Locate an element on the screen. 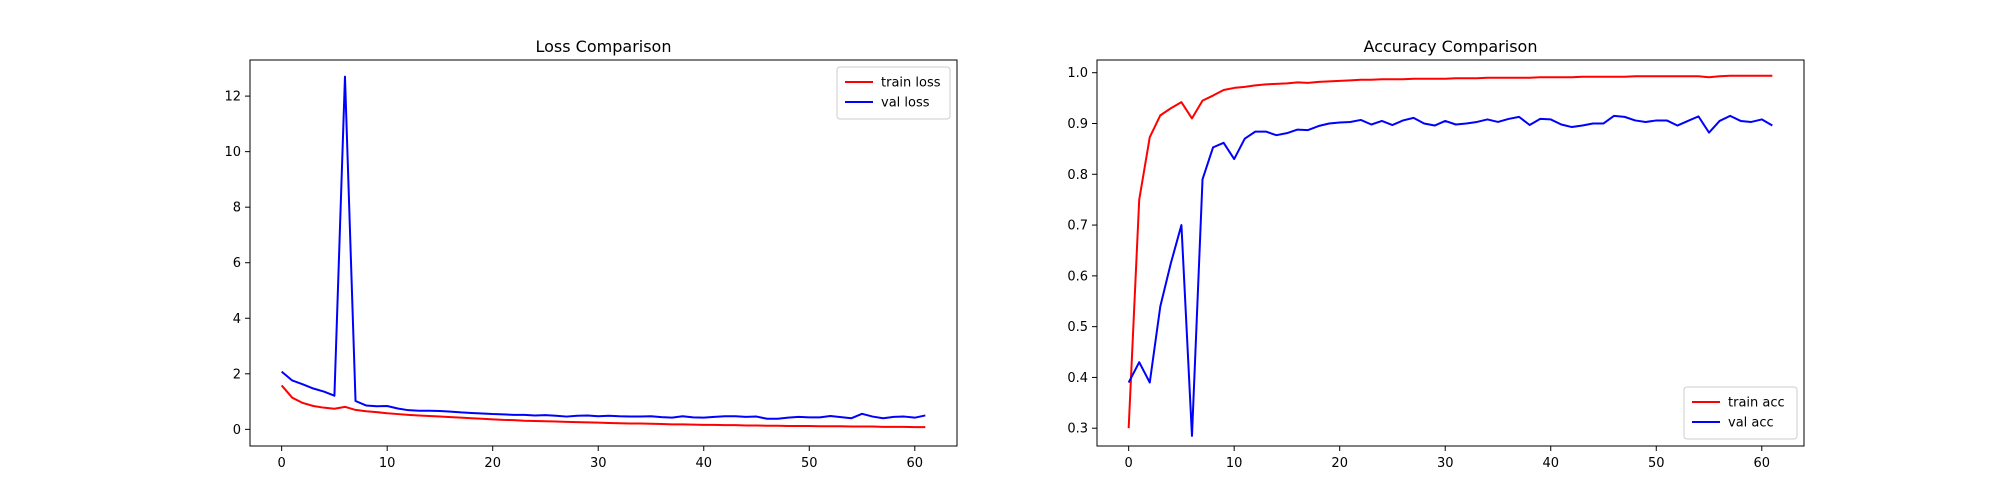  y-tick-label: 4 is located at coordinates (237, 319).